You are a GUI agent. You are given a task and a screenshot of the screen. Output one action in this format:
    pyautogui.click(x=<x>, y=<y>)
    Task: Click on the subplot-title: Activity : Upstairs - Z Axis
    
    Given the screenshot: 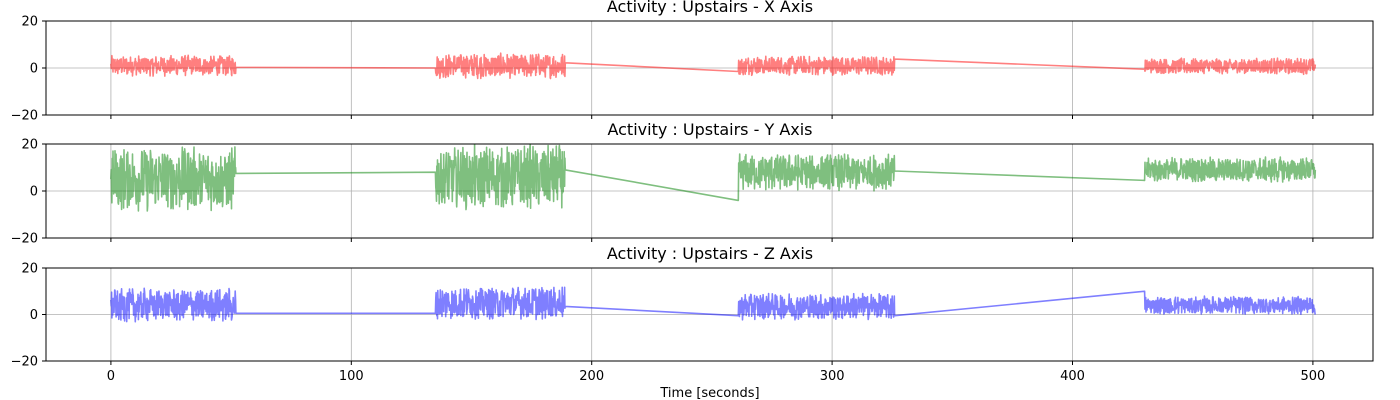 What is the action you would take?
    pyautogui.click(x=710, y=253)
    